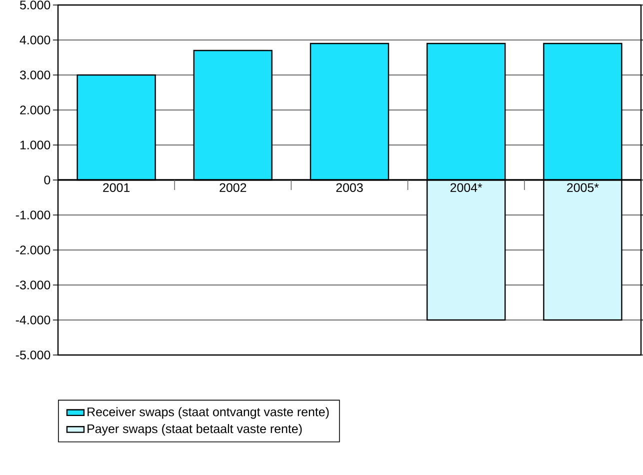  What do you see at coordinates (466, 187) in the screenshot?
I see `x-tick-label: 2004*` at bounding box center [466, 187].